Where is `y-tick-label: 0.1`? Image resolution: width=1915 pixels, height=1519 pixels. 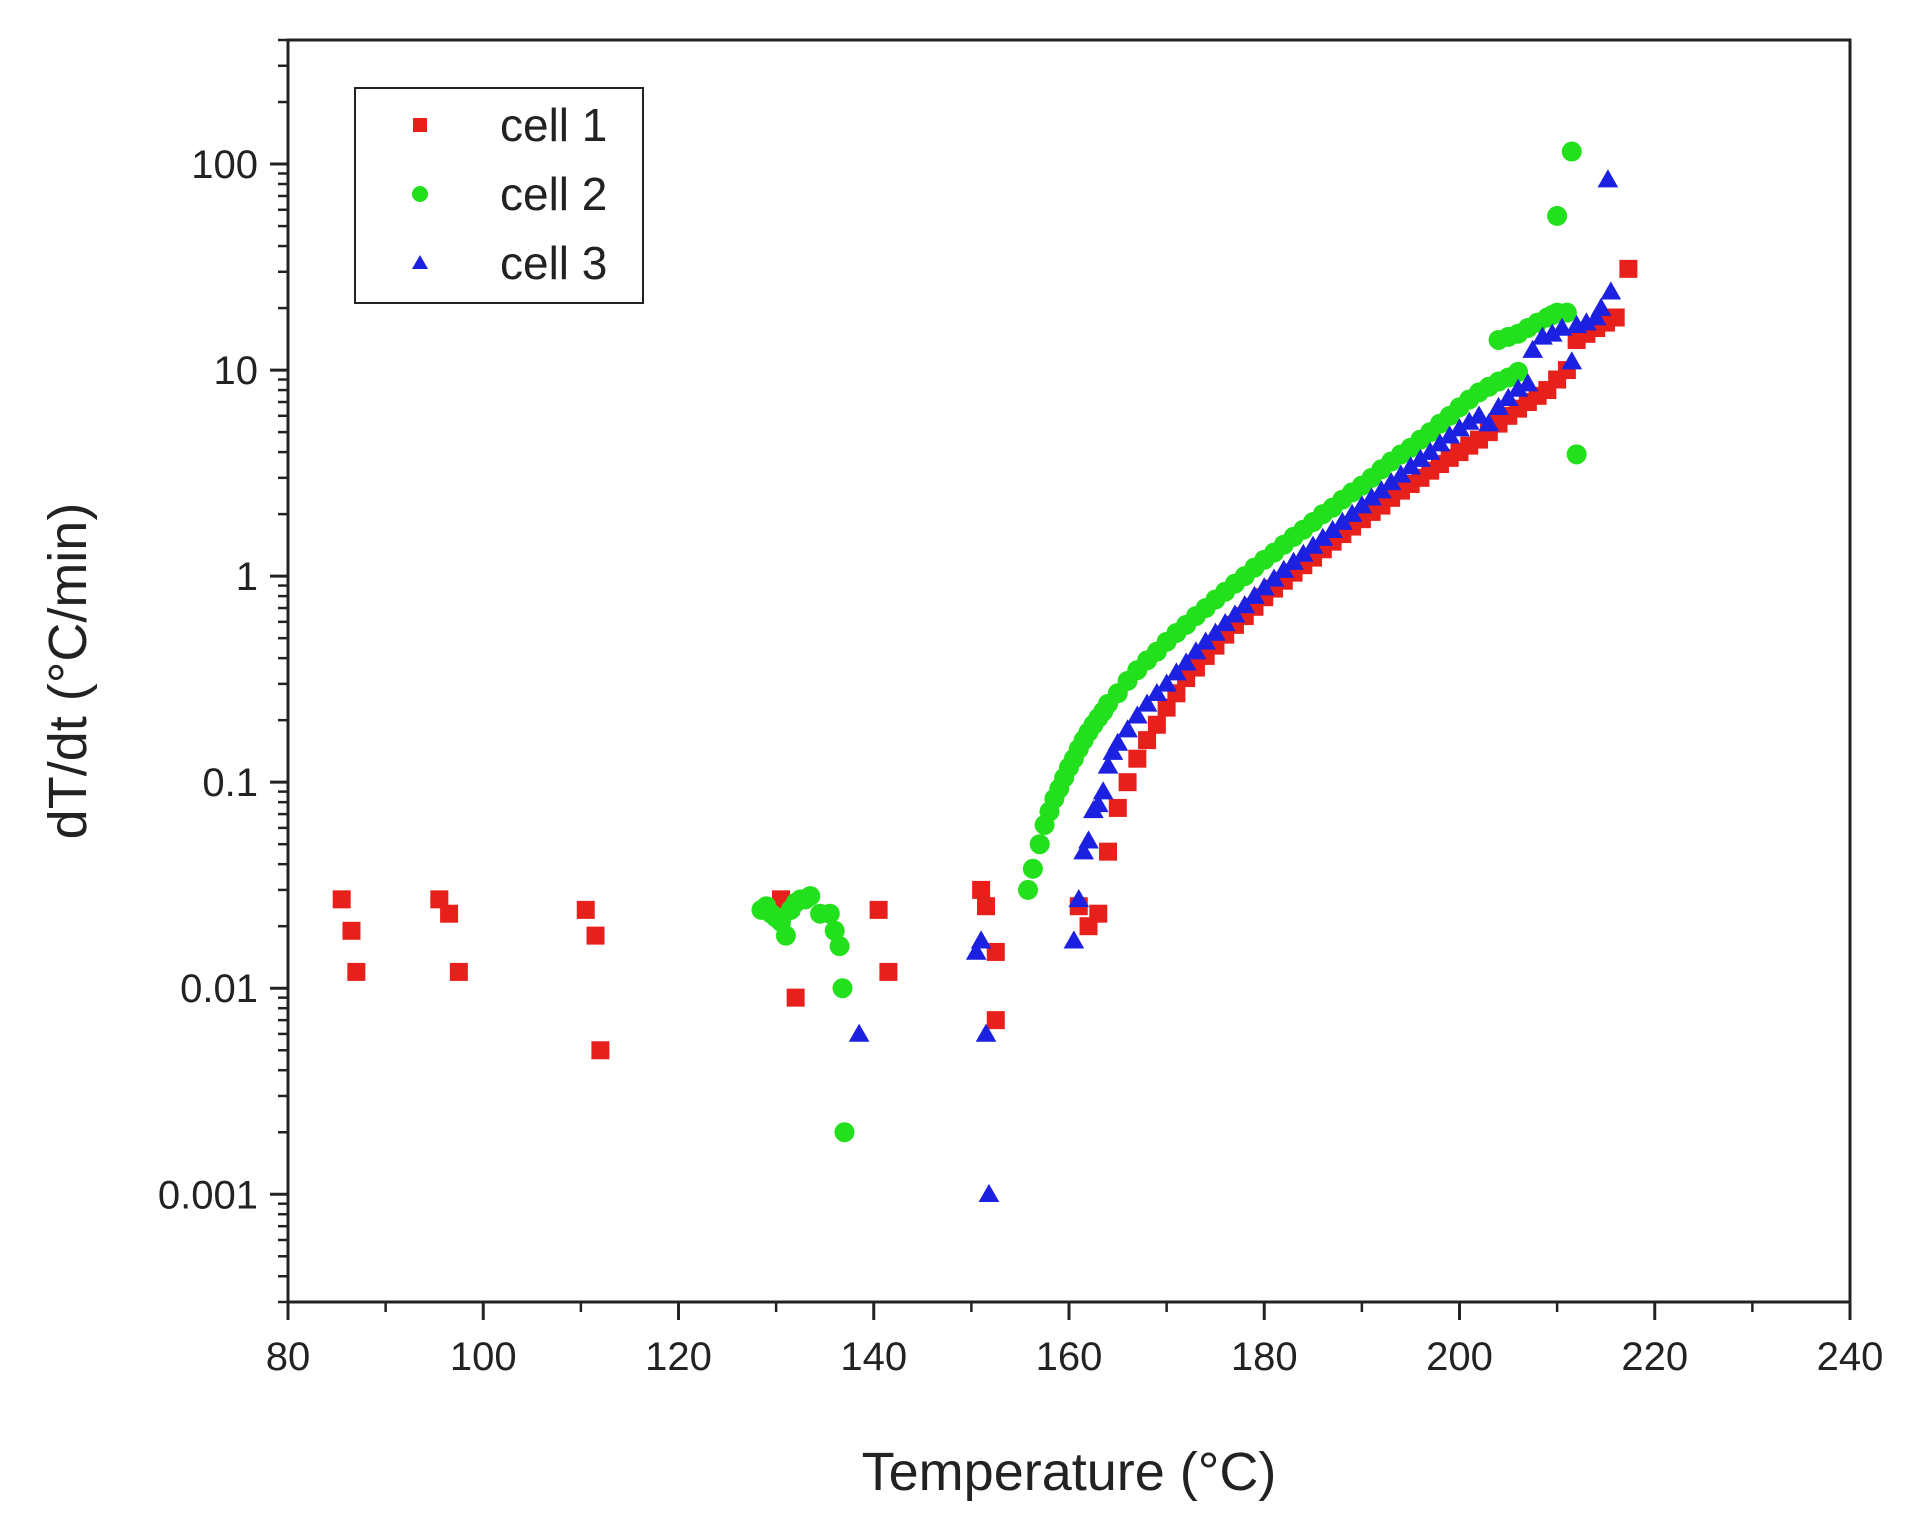 y-tick-label: 0.1 is located at coordinates (230, 783).